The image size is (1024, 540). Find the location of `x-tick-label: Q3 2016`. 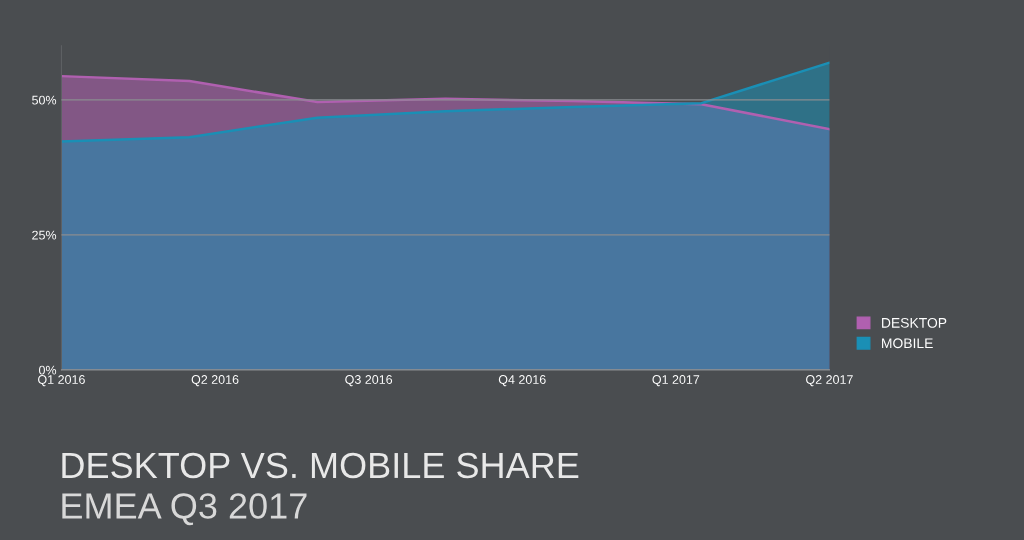

x-tick-label: Q3 2016 is located at coordinates (369, 381).